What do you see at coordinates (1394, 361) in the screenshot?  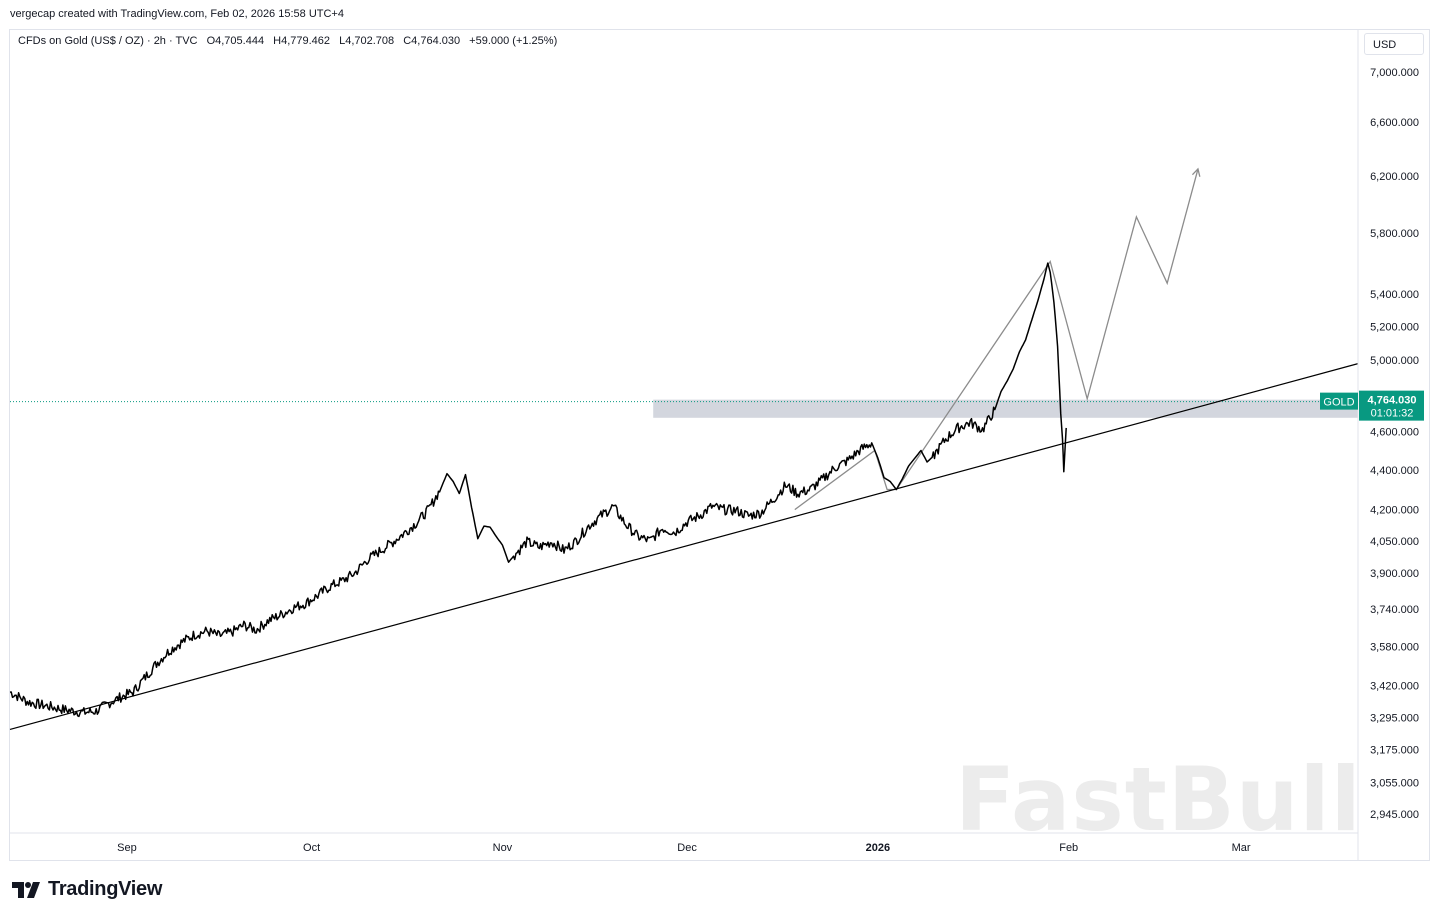 I see `price-tick-label: 5,000.000` at bounding box center [1394, 361].